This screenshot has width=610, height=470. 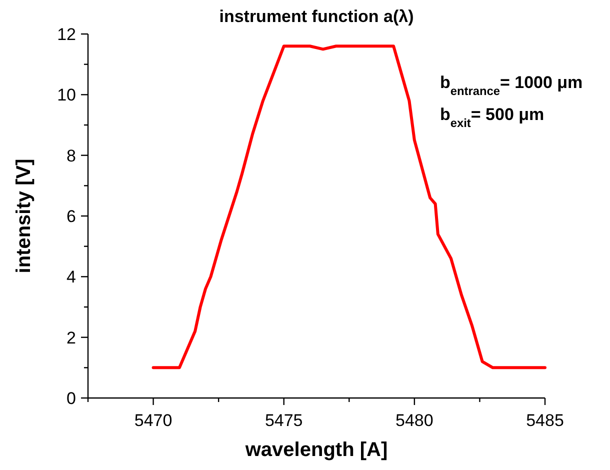 I want to click on x-tick-label: 5470, so click(x=153, y=420).